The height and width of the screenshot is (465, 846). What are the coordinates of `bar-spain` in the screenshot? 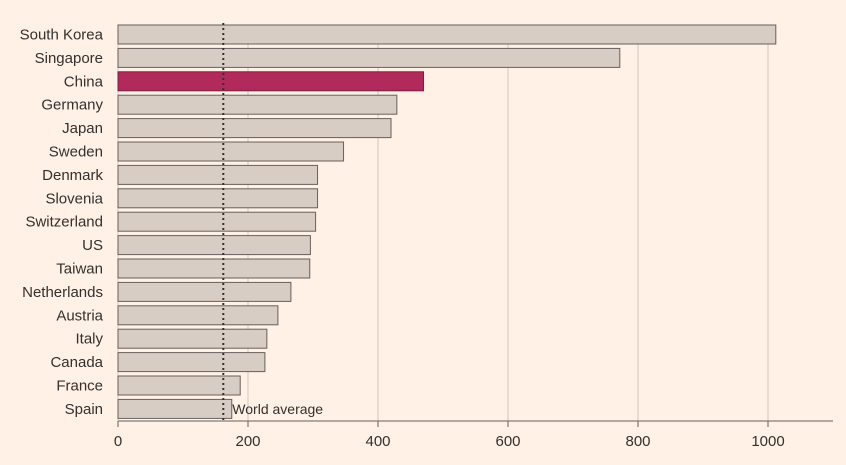 It's located at (175, 408).